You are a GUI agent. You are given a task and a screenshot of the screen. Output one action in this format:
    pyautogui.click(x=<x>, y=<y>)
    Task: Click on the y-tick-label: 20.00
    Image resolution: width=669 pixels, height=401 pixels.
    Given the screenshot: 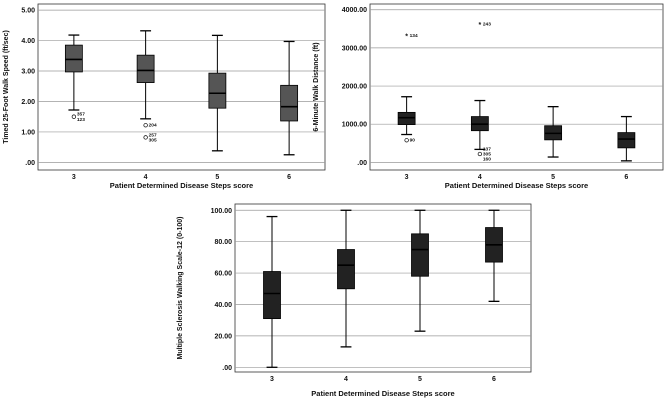 What is the action you would take?
    pyautogui.click(x=223, y=336)
    